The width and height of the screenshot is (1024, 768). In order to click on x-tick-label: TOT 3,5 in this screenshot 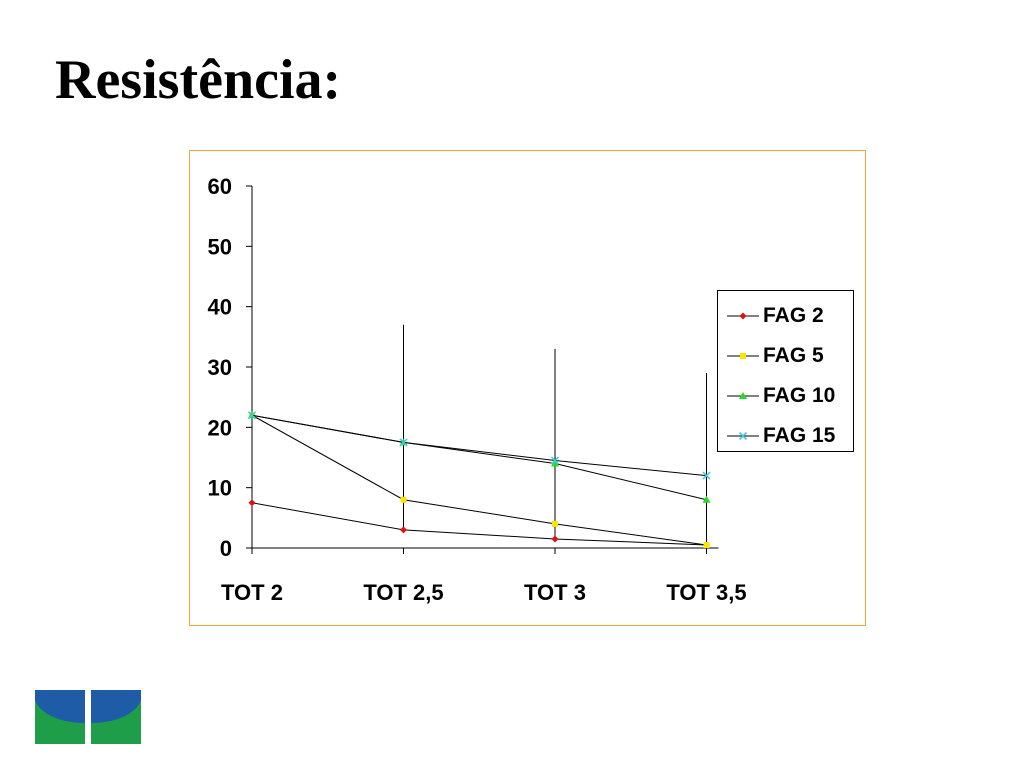, I will do `click(706, 592)`.